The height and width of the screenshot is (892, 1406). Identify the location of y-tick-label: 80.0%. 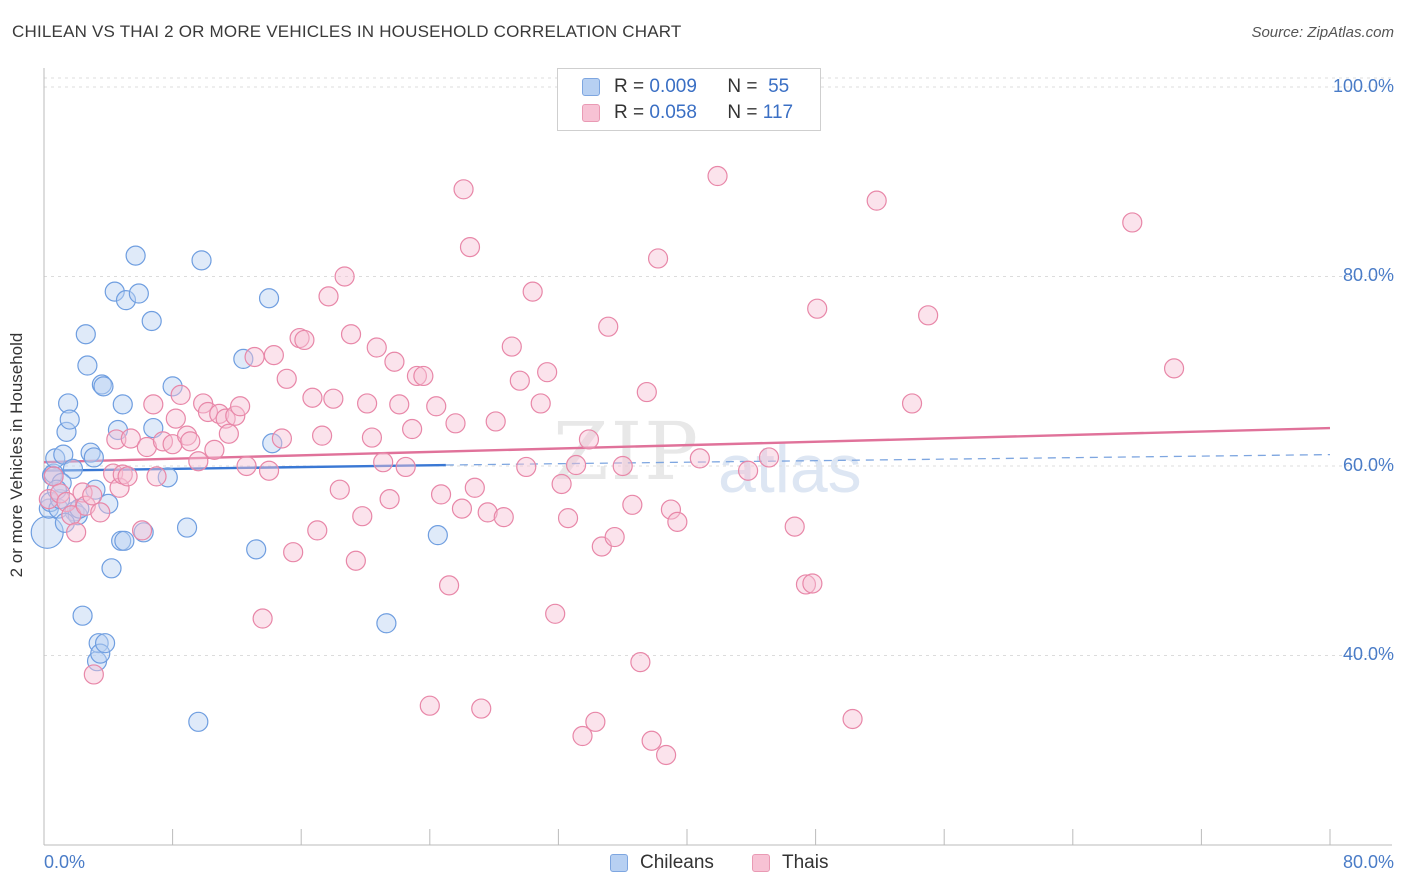
(1368, 275).